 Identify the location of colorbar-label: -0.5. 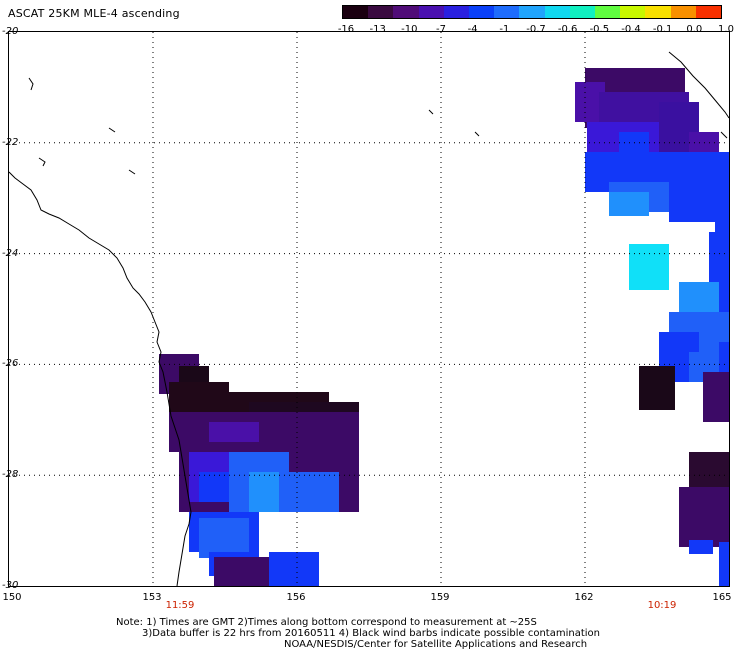
(599, 29).